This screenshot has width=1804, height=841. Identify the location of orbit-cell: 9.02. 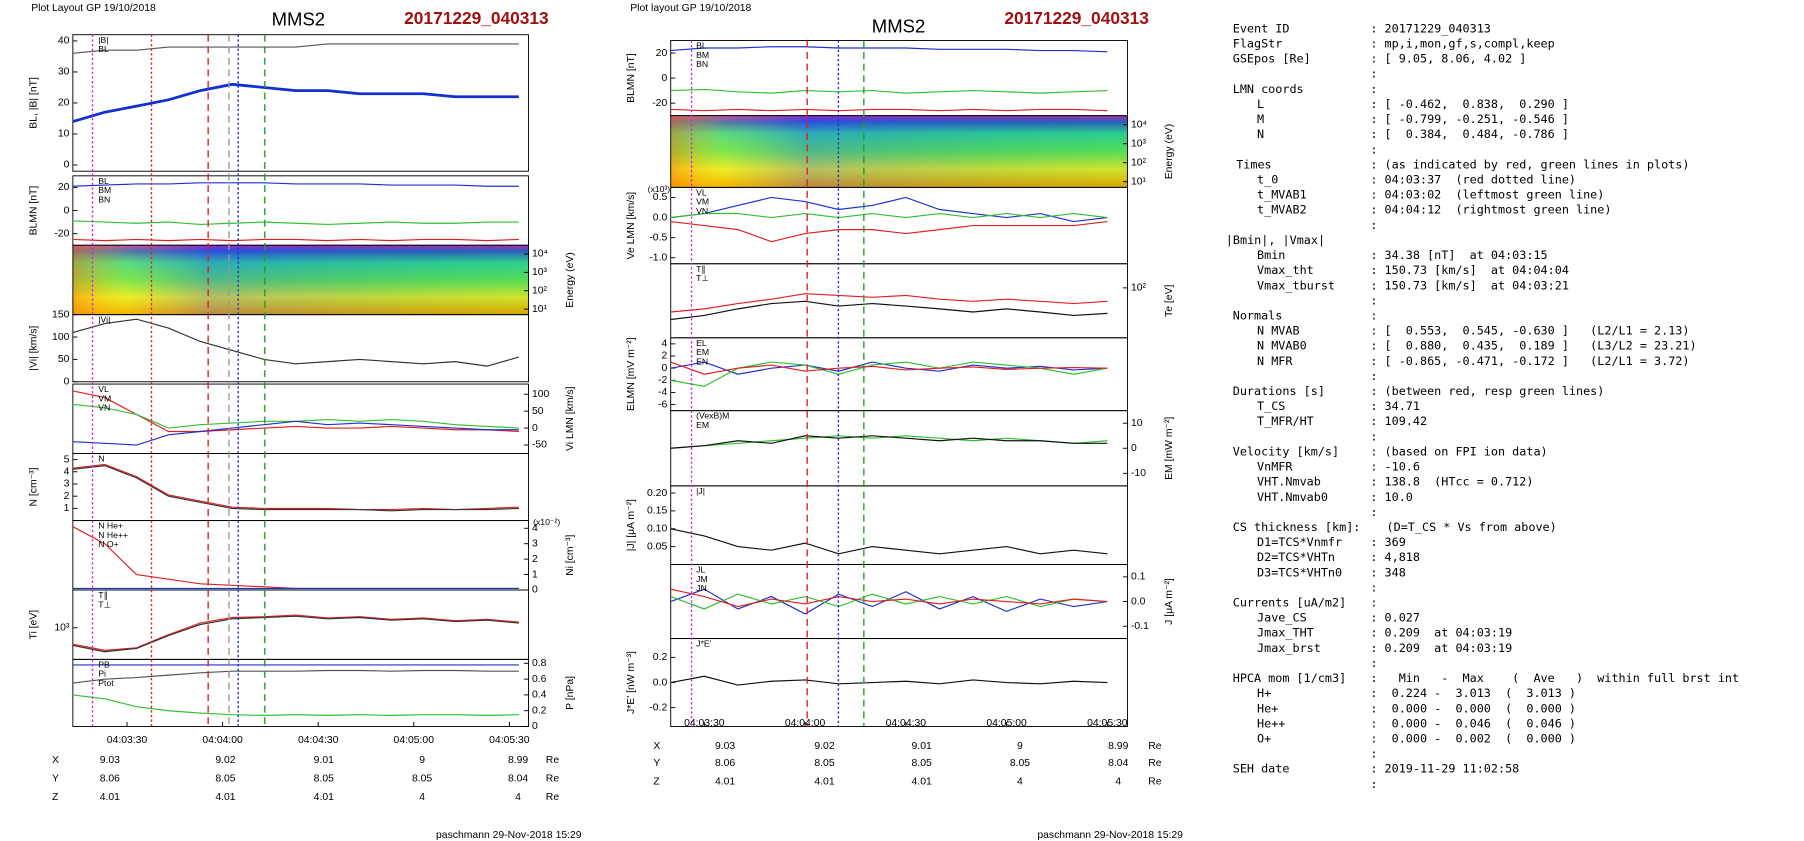
(225, 760).